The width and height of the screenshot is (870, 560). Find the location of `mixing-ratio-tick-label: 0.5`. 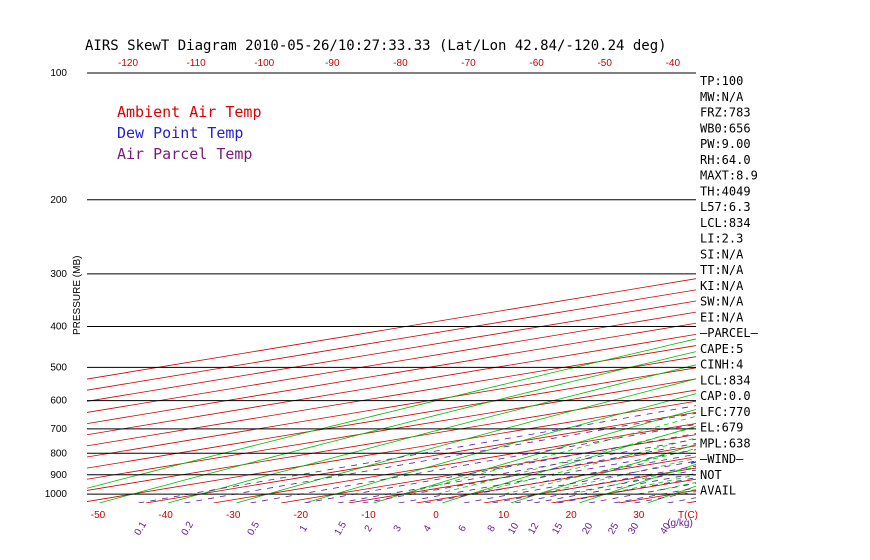

mixing-ratio-tick-label: 0.5 is located at coordinates (254, 529).